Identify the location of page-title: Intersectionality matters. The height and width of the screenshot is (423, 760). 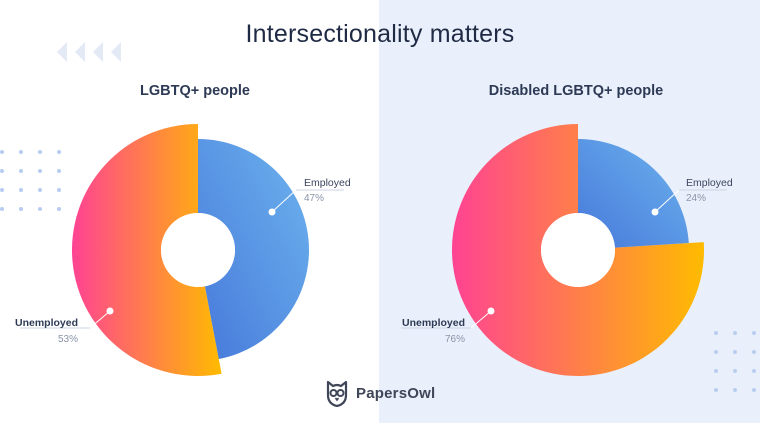
(380, 34).